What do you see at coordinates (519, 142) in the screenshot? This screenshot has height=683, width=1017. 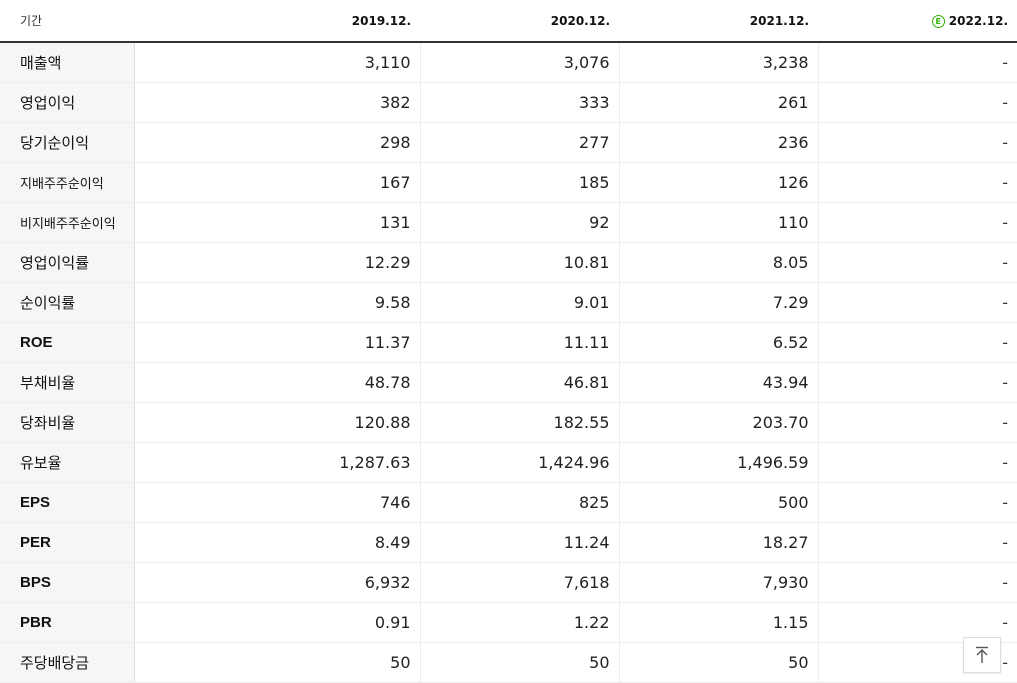 I see `row-value: 277` at bounding box center [519, 142].